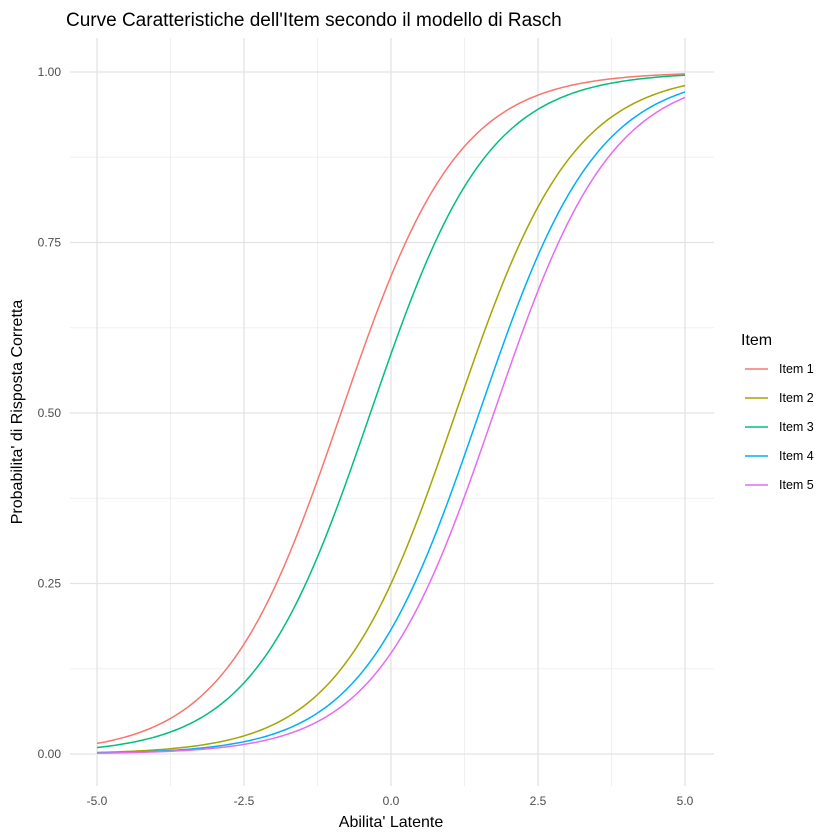 This screenshot has height=840, width=840. I want to click on x-tick-label: -5.0, so click(97, 801).